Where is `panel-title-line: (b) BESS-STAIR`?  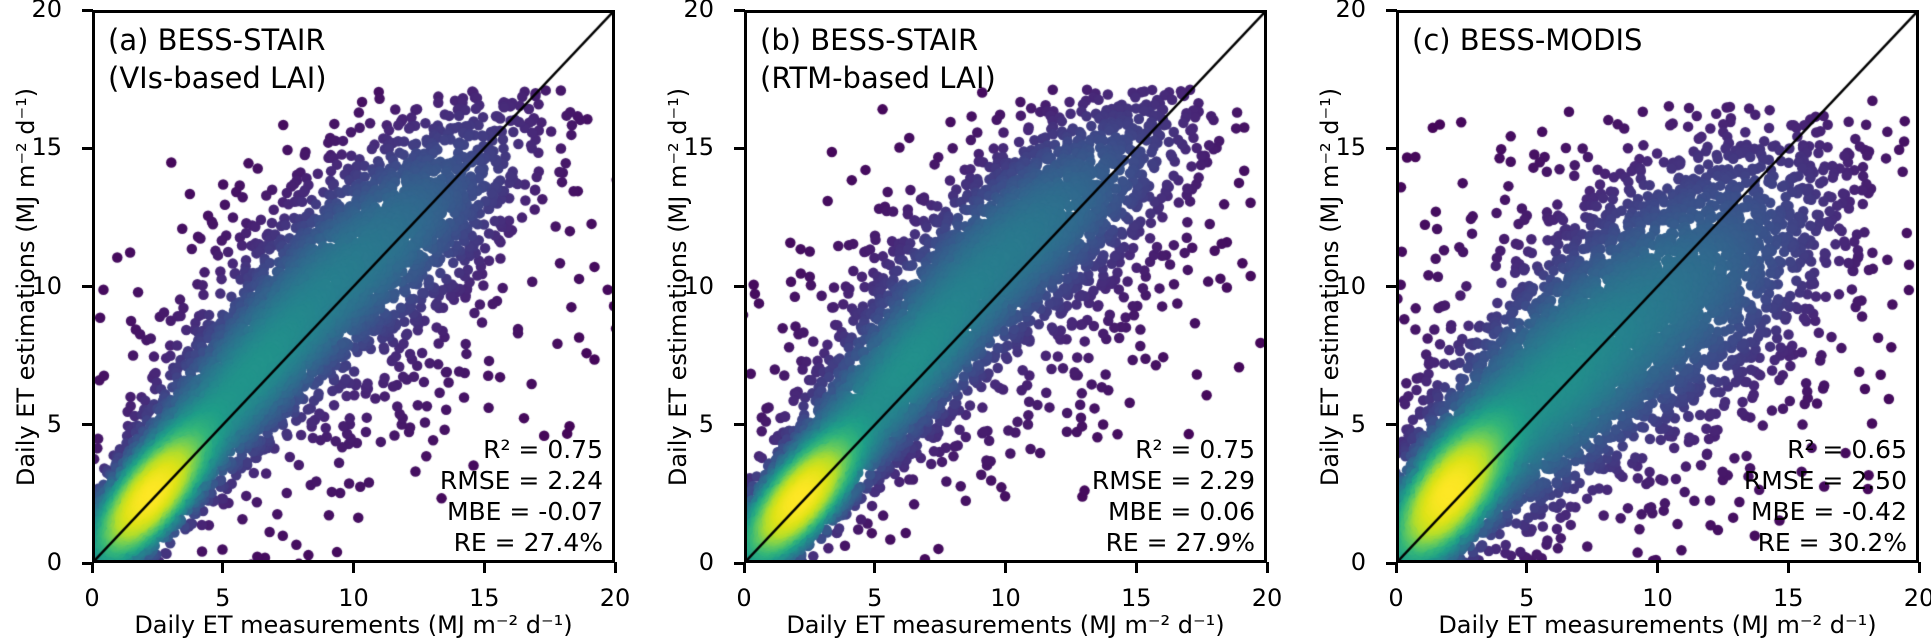
panel-title-line: (b) BESS-STAIR is located at coordinates (869, 40).